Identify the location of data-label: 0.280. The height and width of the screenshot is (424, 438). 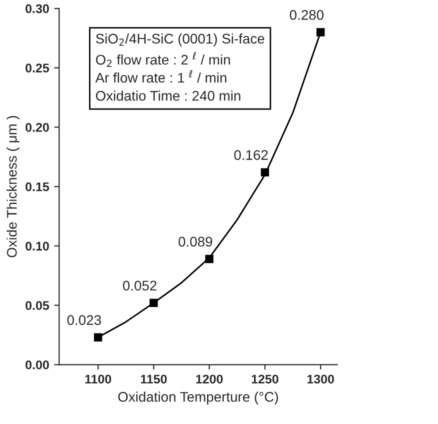
(307, 15).